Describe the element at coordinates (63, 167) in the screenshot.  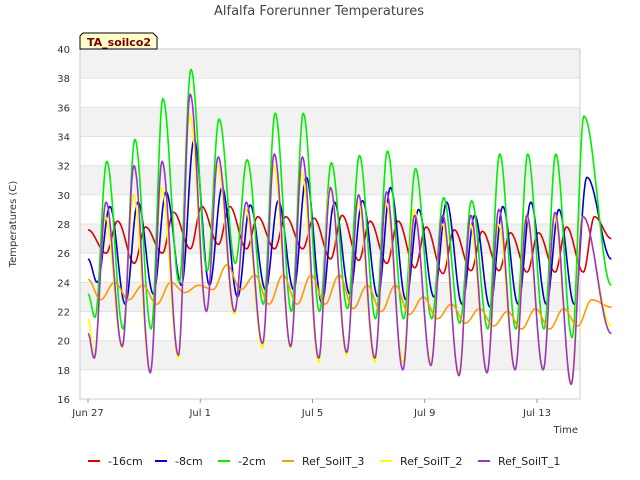
I see `y-tick-label: 32` at that location.